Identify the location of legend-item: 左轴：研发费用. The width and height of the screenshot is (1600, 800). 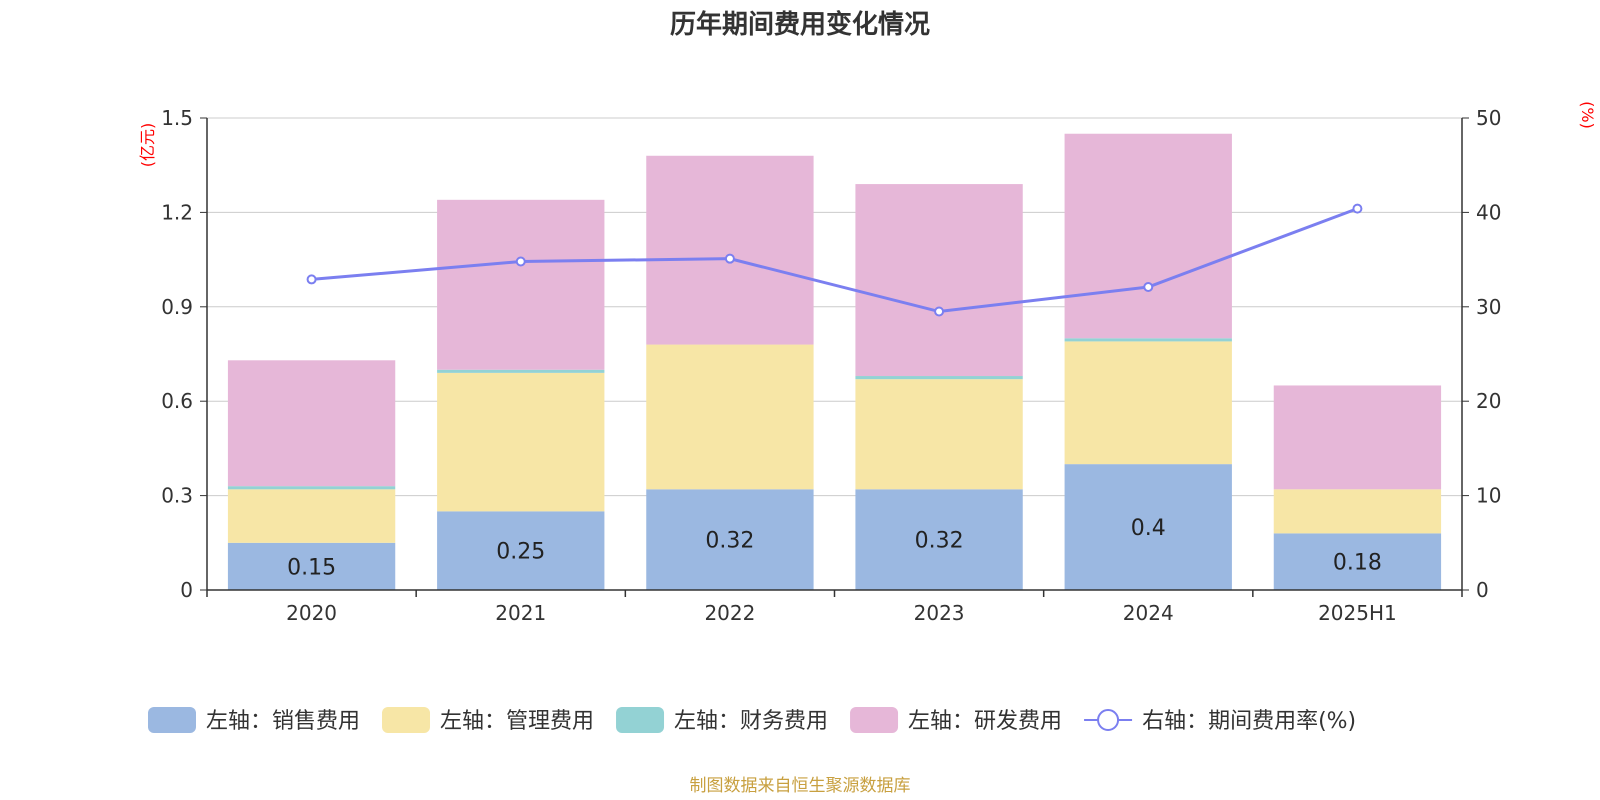
(956, 720).